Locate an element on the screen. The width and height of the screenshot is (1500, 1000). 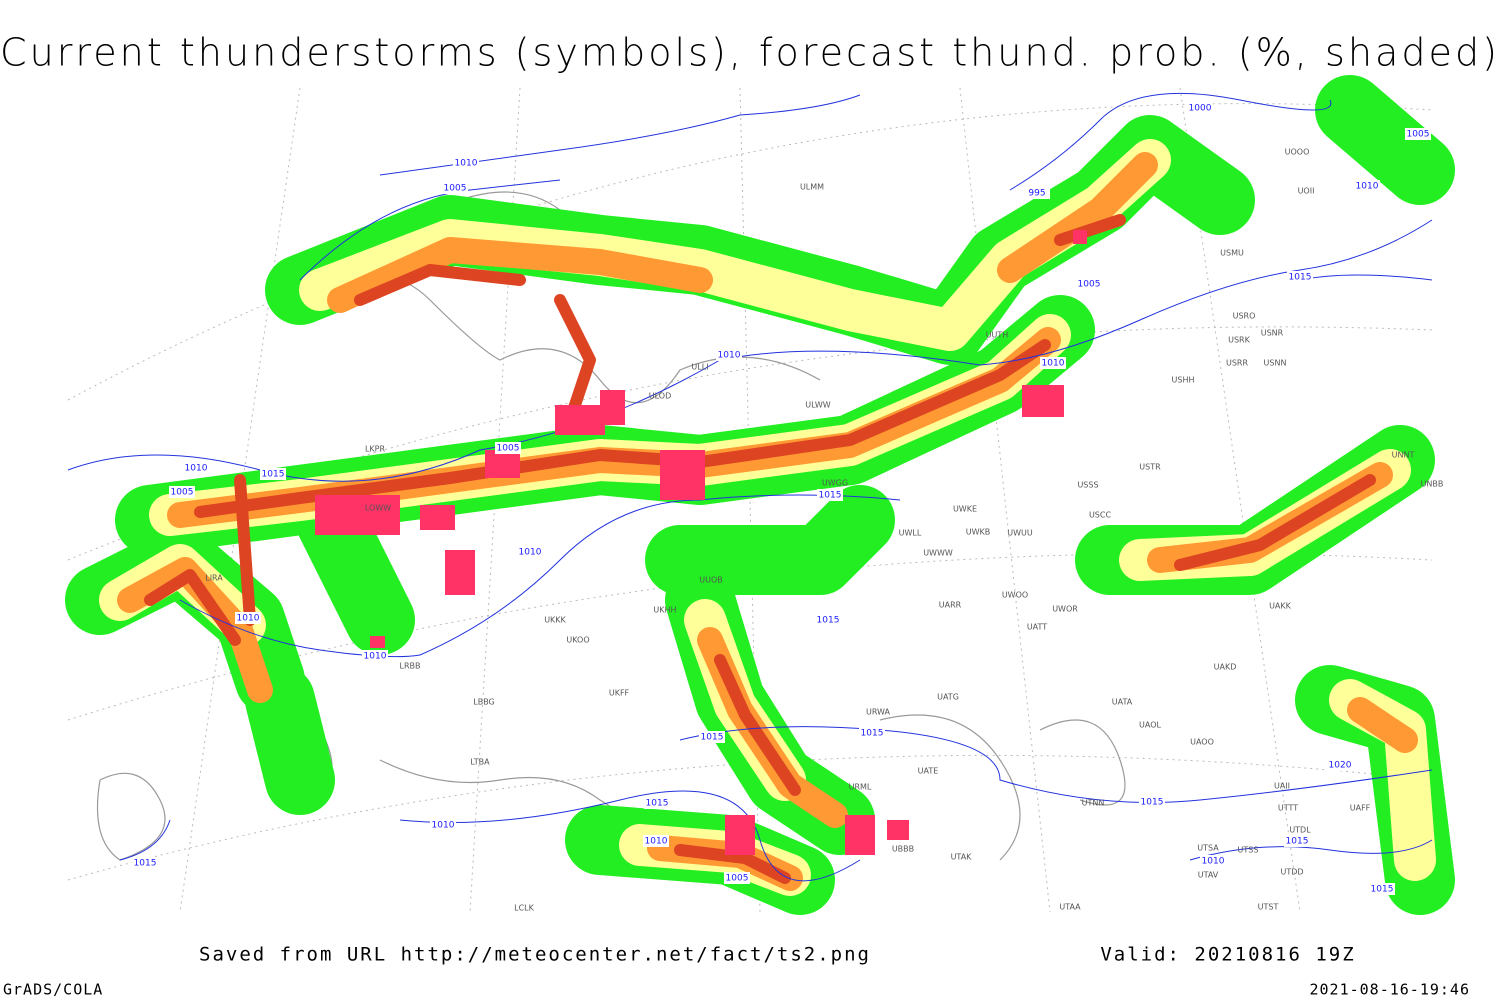
station-label: LTBA is located at coordinates (480, 762).